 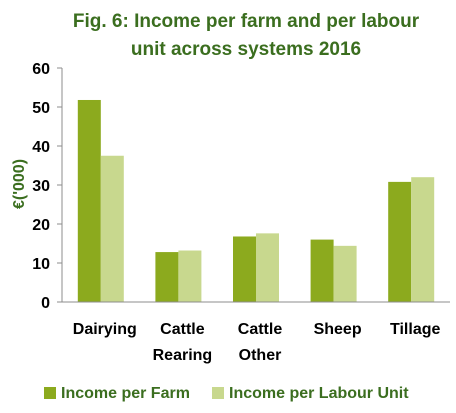 What do you see at coordinates (183, 355) in the screenshot?
I see `x-category-label: Rearing` at bounding box center [183, 355].